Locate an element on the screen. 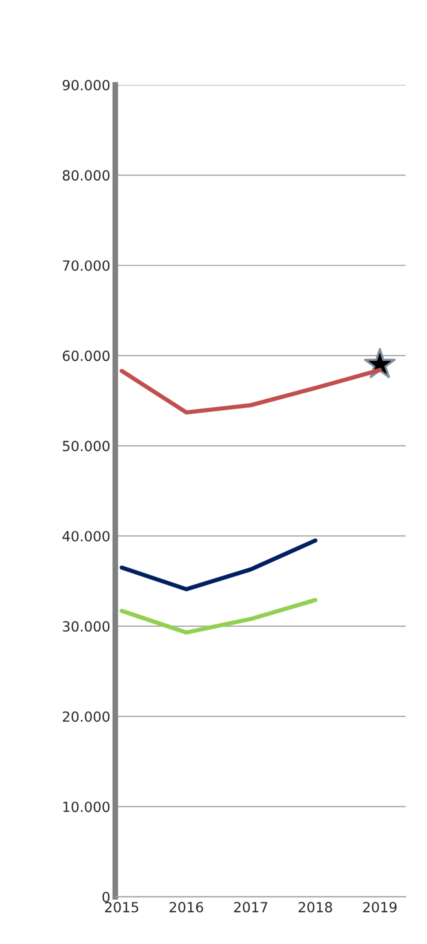 The image size is (427, 944). y-tick-label: 90.000 is located at coordinates (86, 85).